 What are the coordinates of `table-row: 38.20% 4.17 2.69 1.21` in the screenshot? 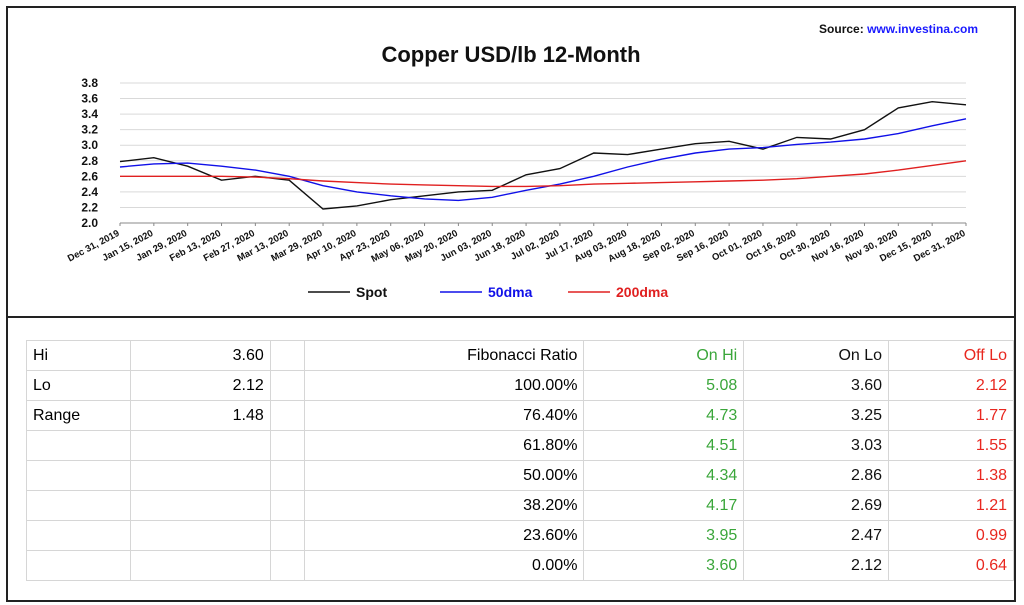 It's located at (520, 505).